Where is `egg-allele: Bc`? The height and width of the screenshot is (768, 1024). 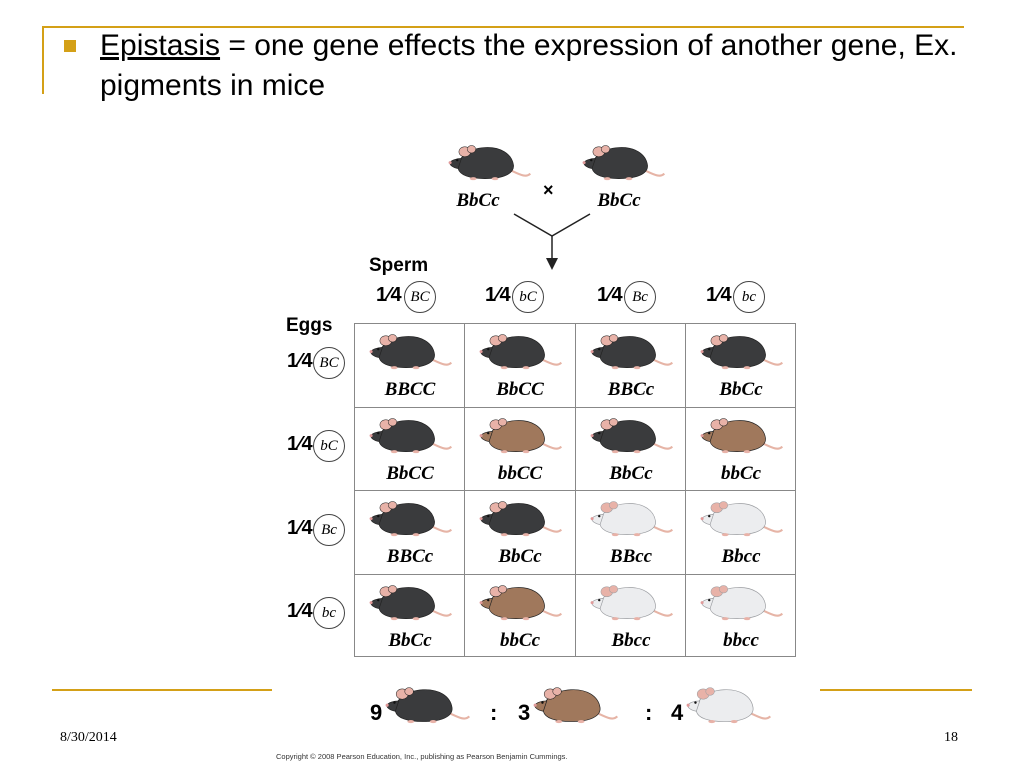 egg-allele: Bc is located at coordinates (329, 530).